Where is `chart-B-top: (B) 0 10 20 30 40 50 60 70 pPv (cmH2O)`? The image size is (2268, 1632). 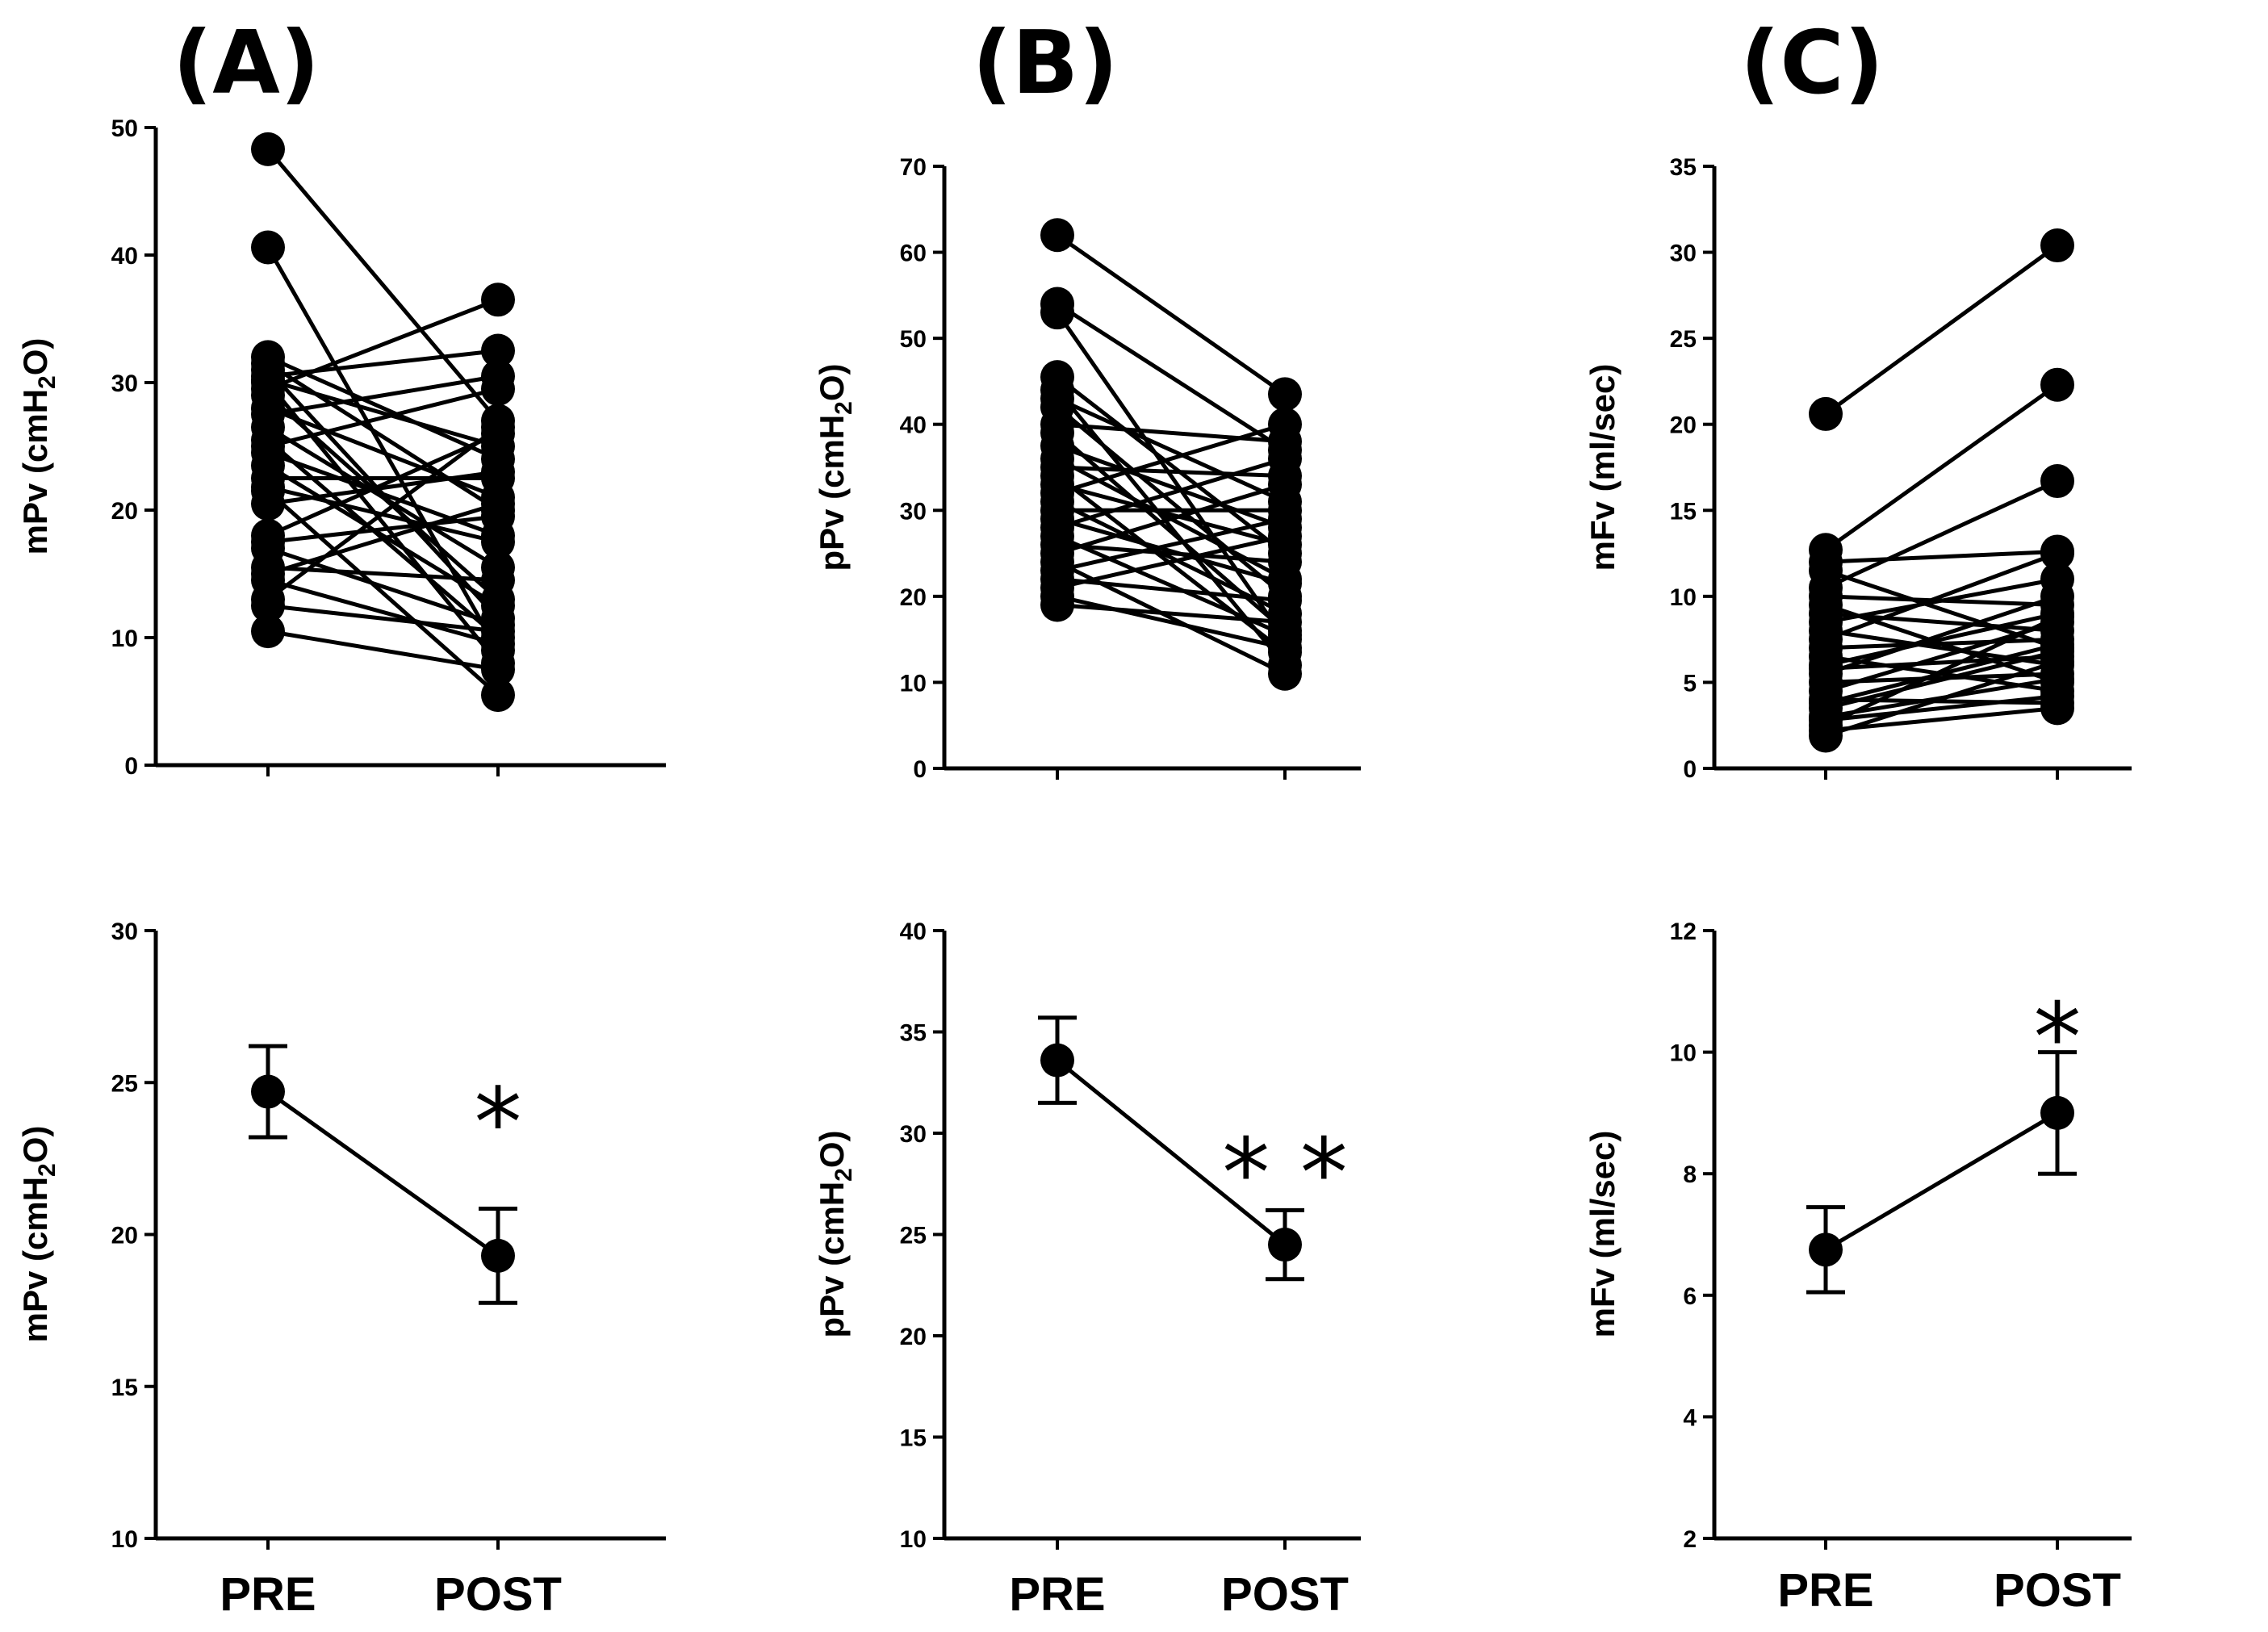
chart-B-top: (B) 0 10 20 30 40 50 60 70 pPv (cmH2O) is located at coordinates (1087, 398).